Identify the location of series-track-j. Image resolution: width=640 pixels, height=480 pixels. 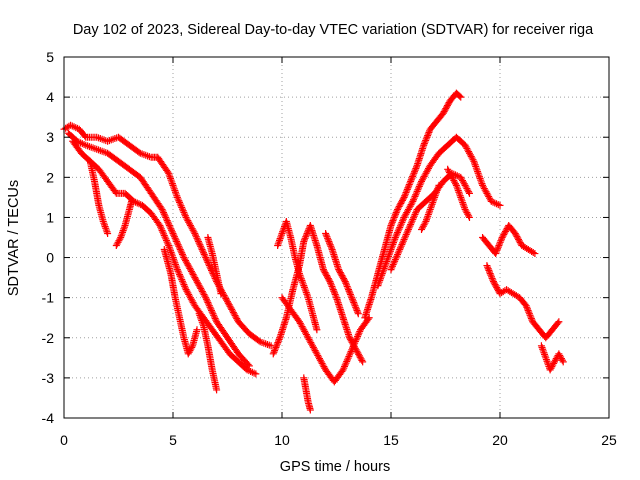
(297, 275).